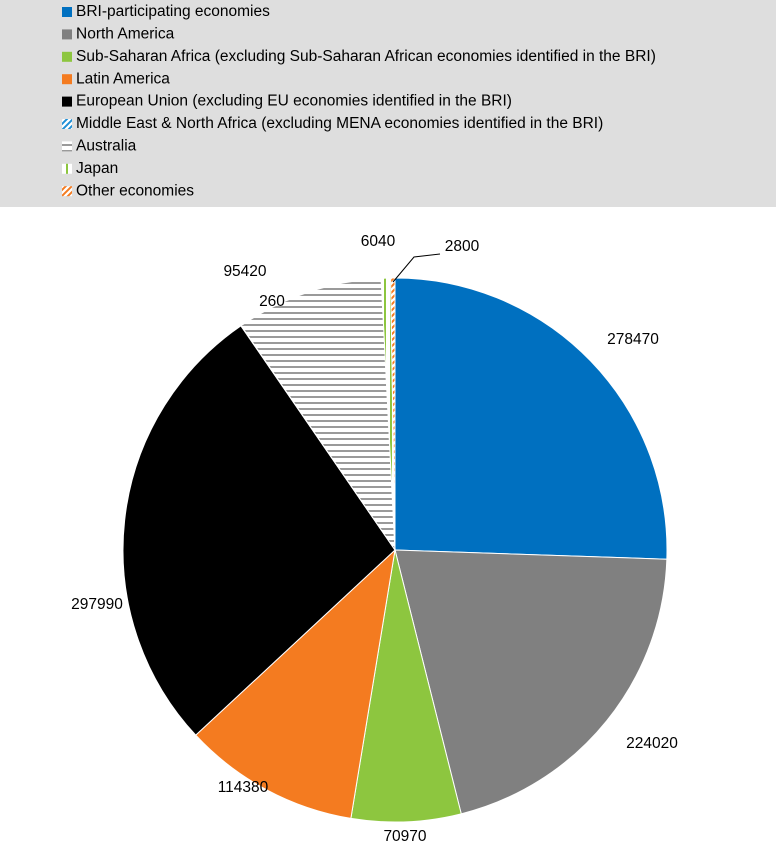  Describe the element at coordinates (173, 11) in the screenshot. I see `legend-label: BRI-participating economies` at that location.